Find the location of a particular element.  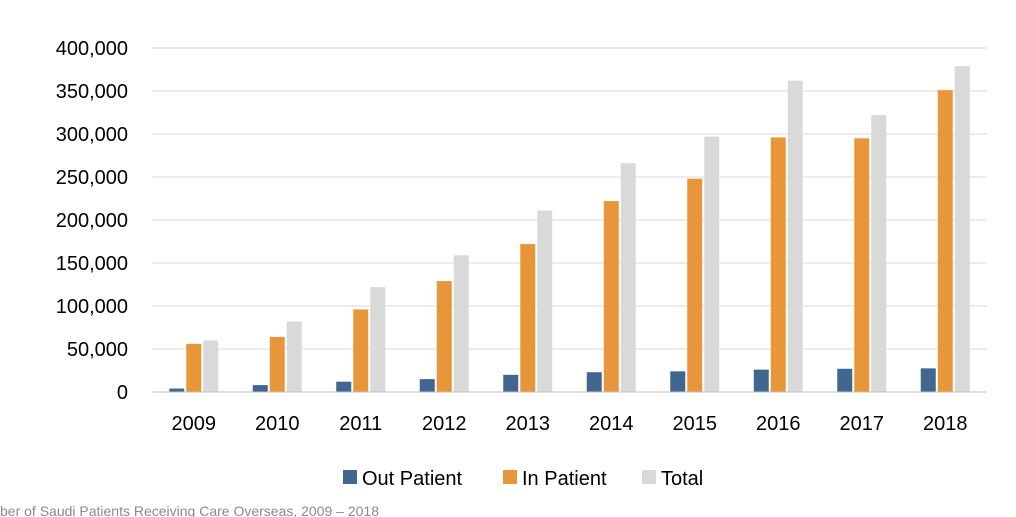

bar-total-2010 is located at coordinates (294, 356).